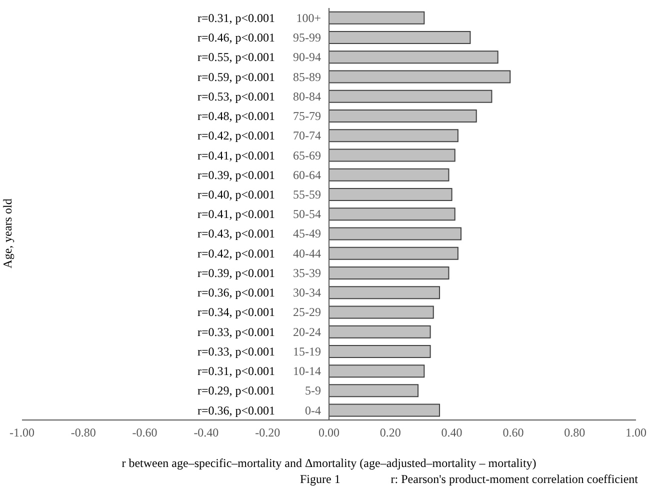 The width and height of the screenshot is (650, 492). Describe the element at coordinates (307, 37) in the screenshot. I see `y-tick-label: 95-99` at that location.